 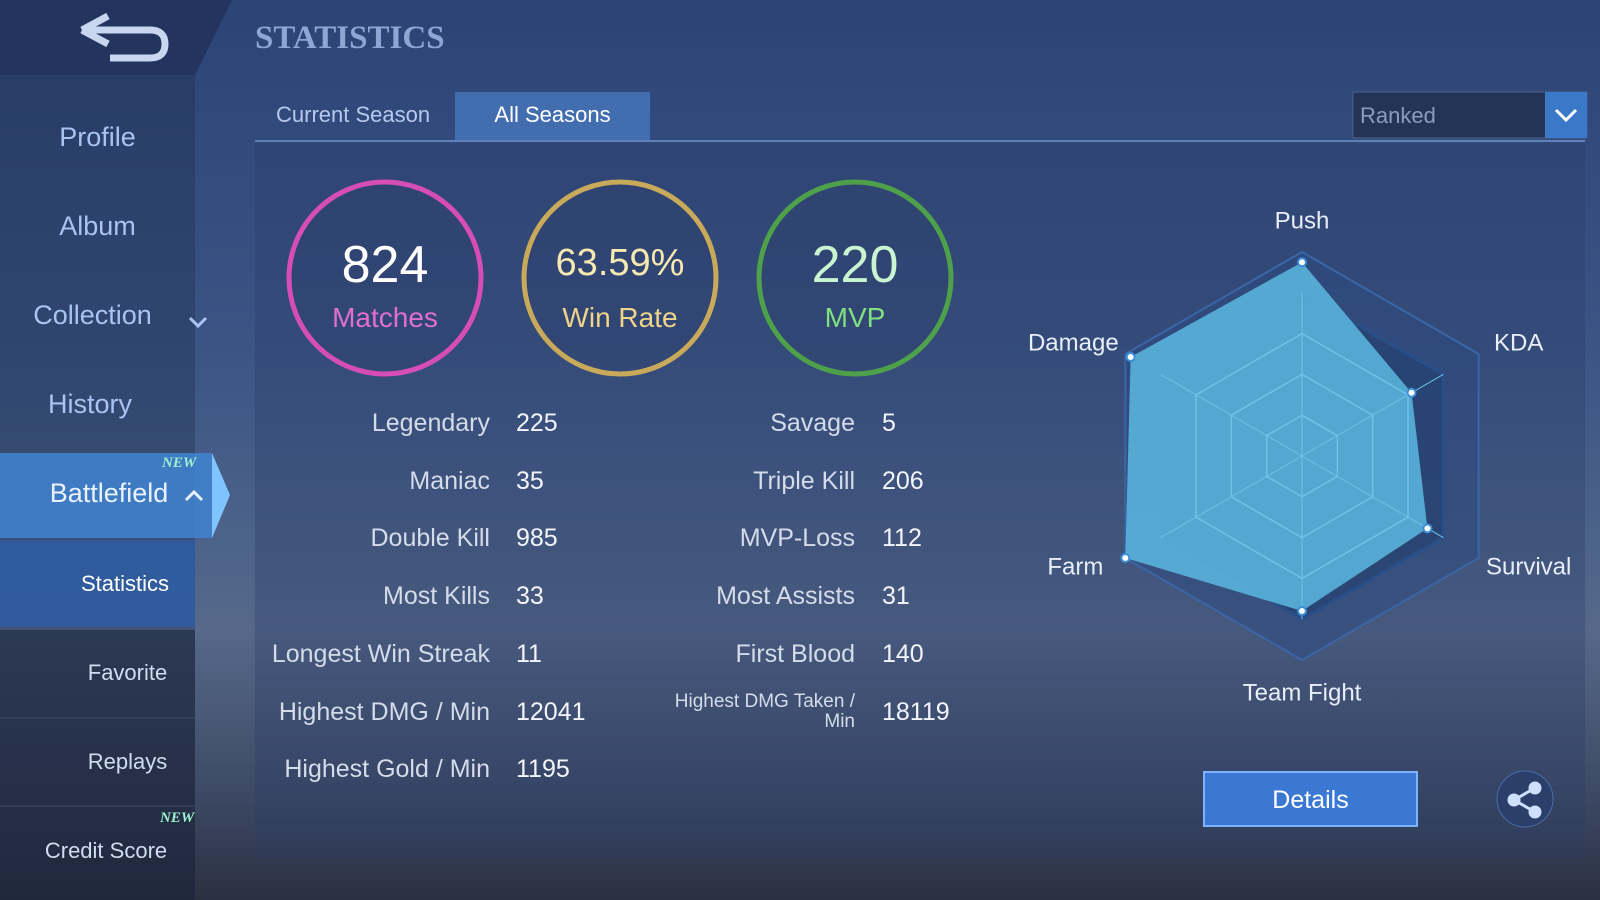 What do you see at coordinates (916, 711) in the screenshot?
I see `stat-value: 18119` at bounding box center [916, 711].